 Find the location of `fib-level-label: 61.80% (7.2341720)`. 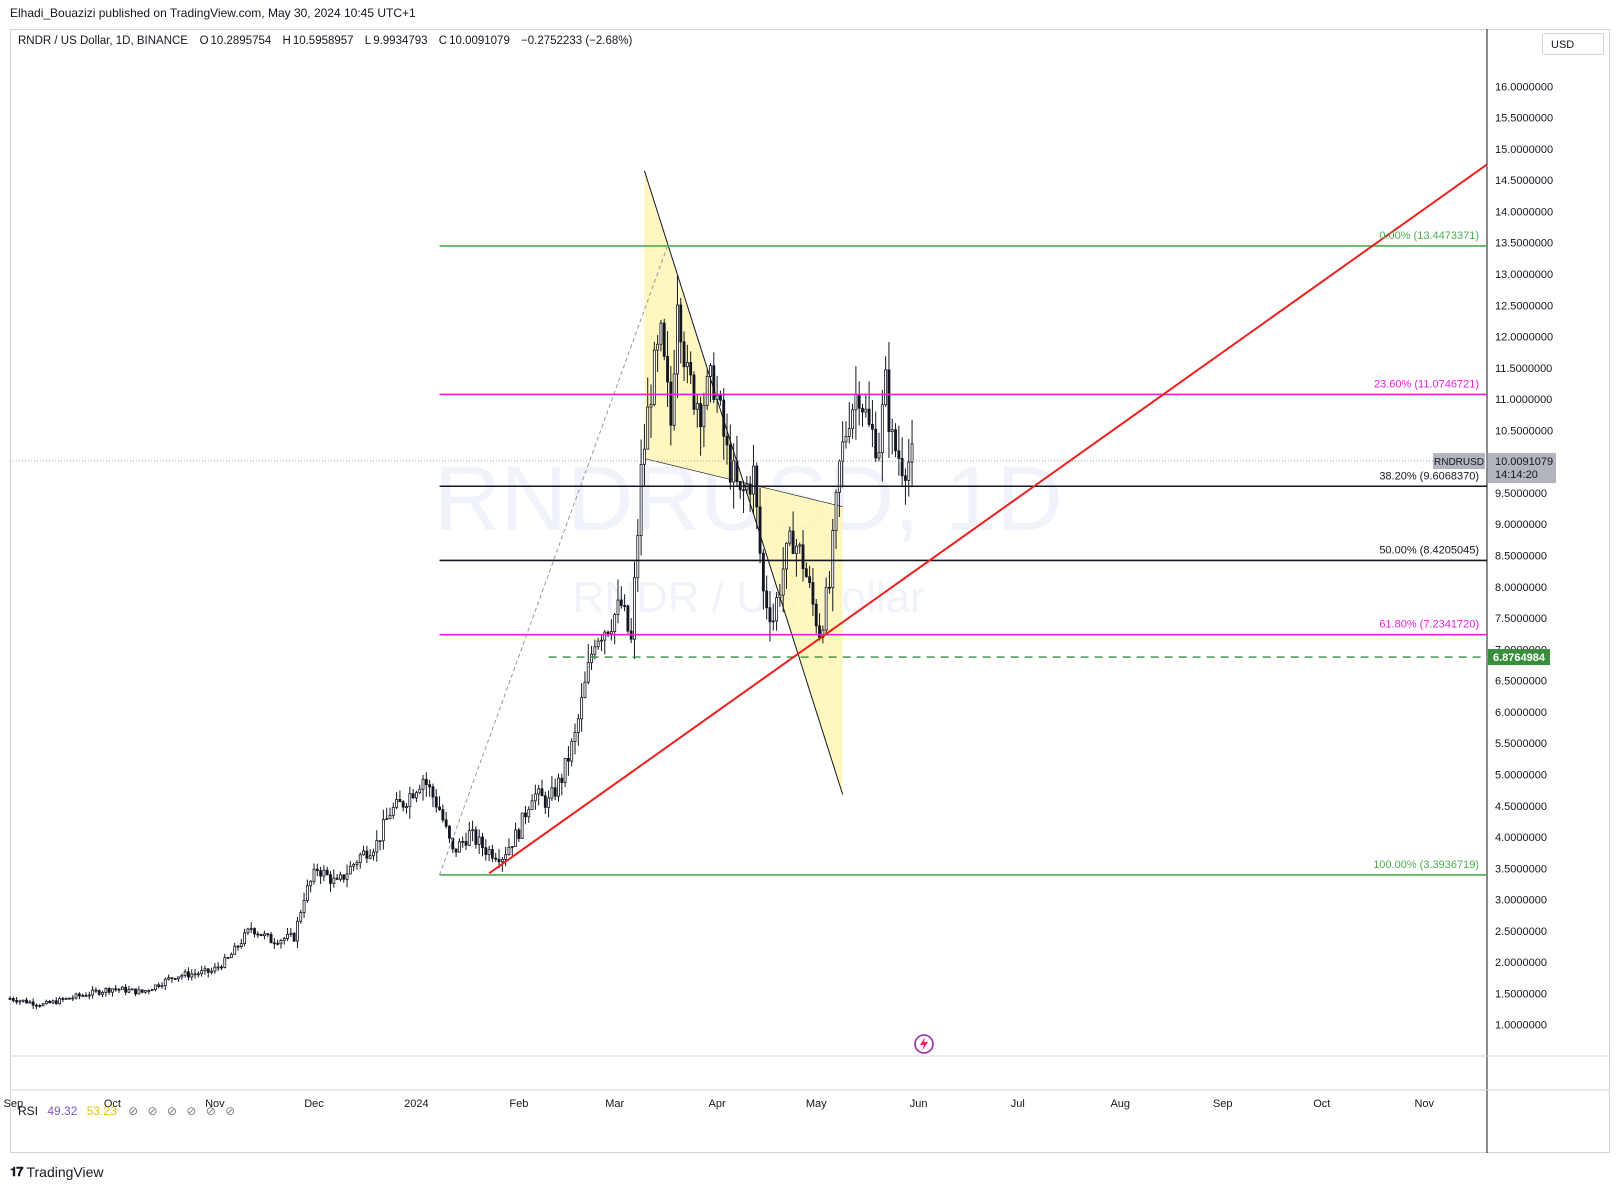

fib-level-label: 61.80% (7.2341720) is located at coordinates (1429, 625).